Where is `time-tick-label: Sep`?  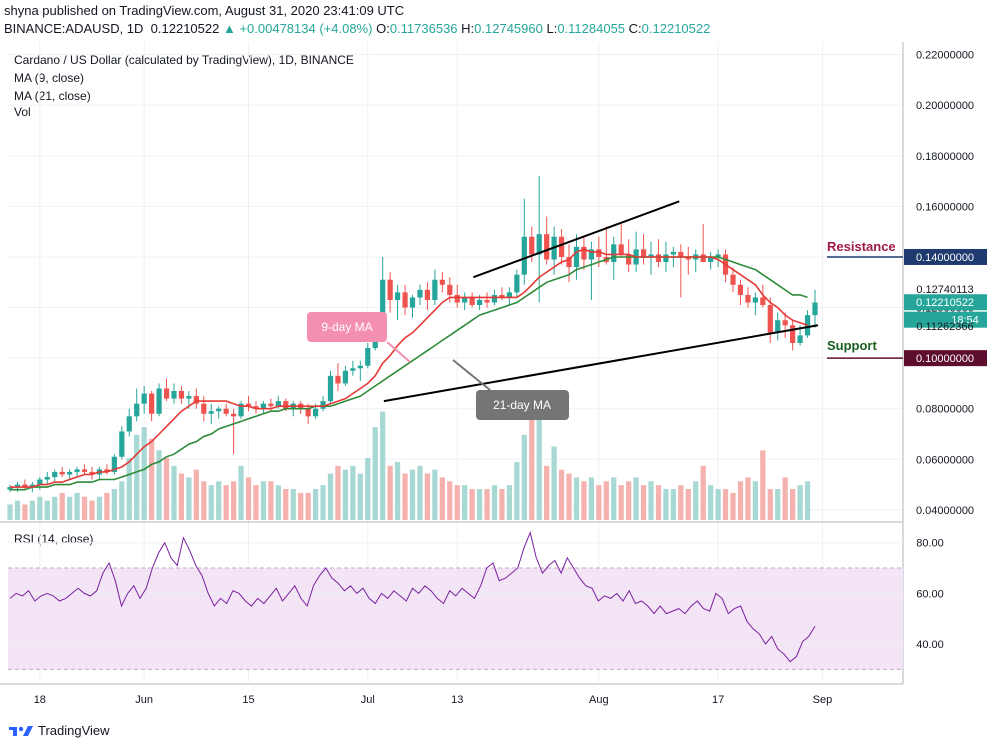
time-tick-label: Sep is located at coordinates (823, 700).